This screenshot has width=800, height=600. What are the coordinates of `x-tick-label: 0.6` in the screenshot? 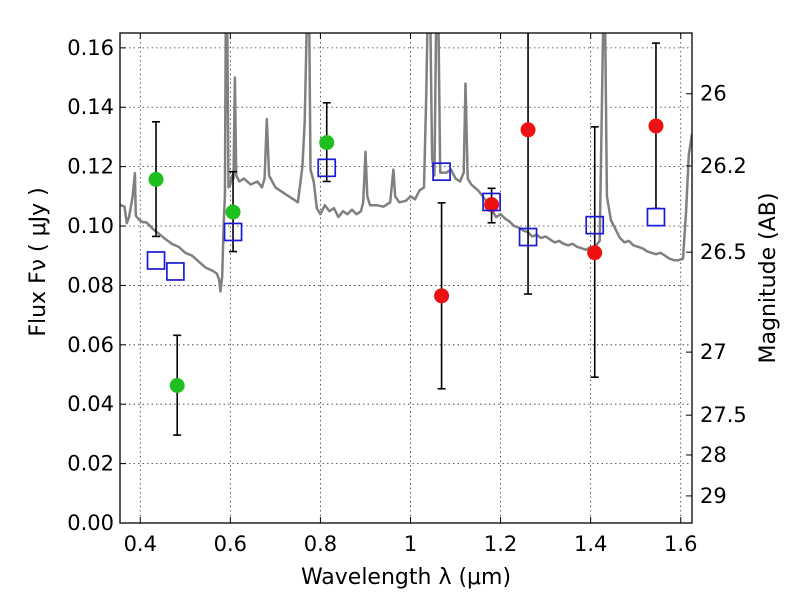 It's located at (230, 544).